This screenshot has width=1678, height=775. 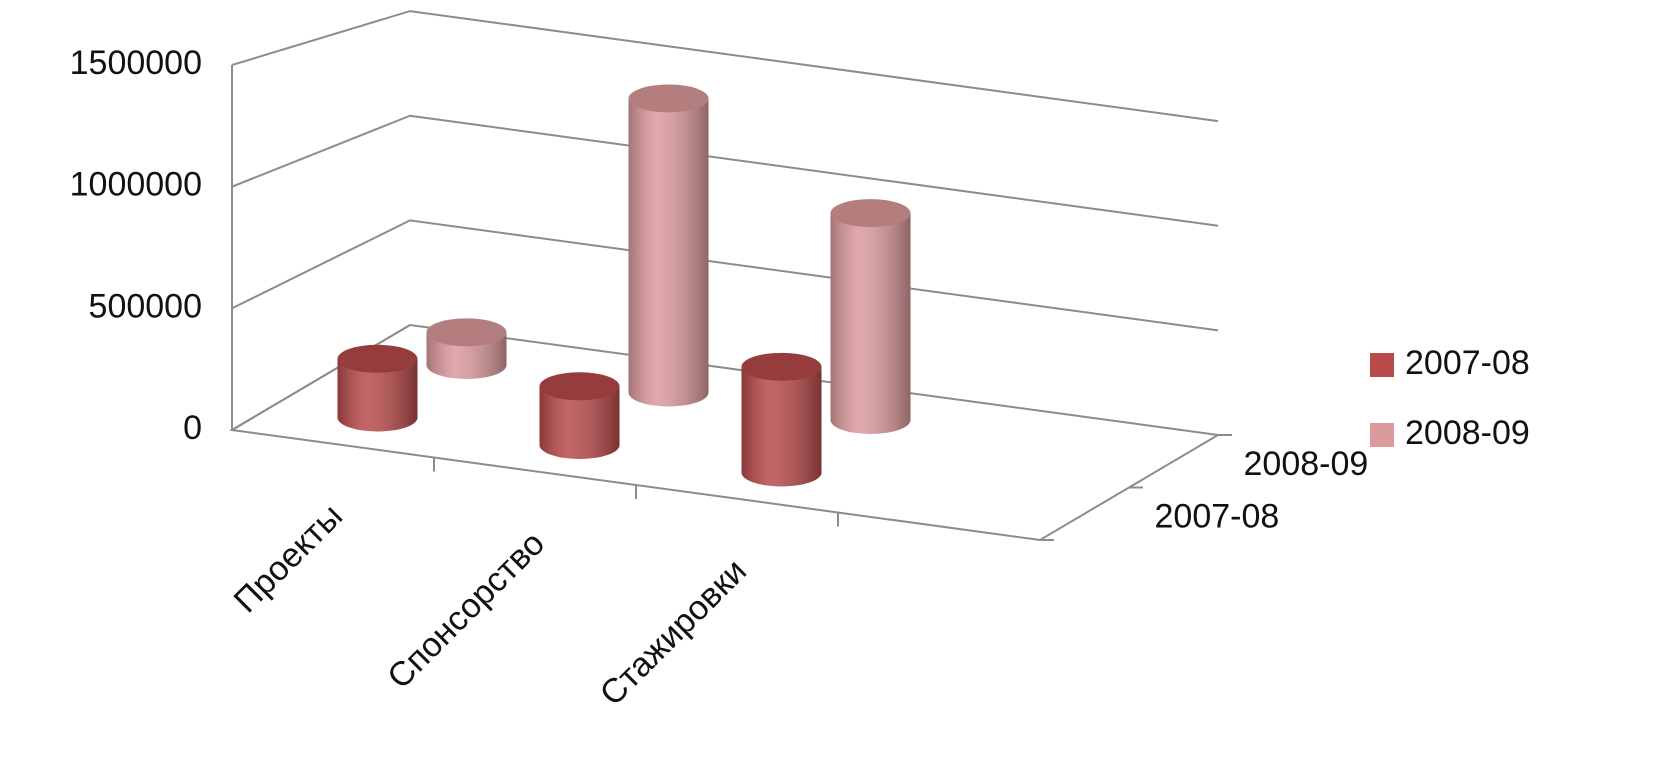 I want to click on y-tick-label: 1500000, so click(x=136, y=63).